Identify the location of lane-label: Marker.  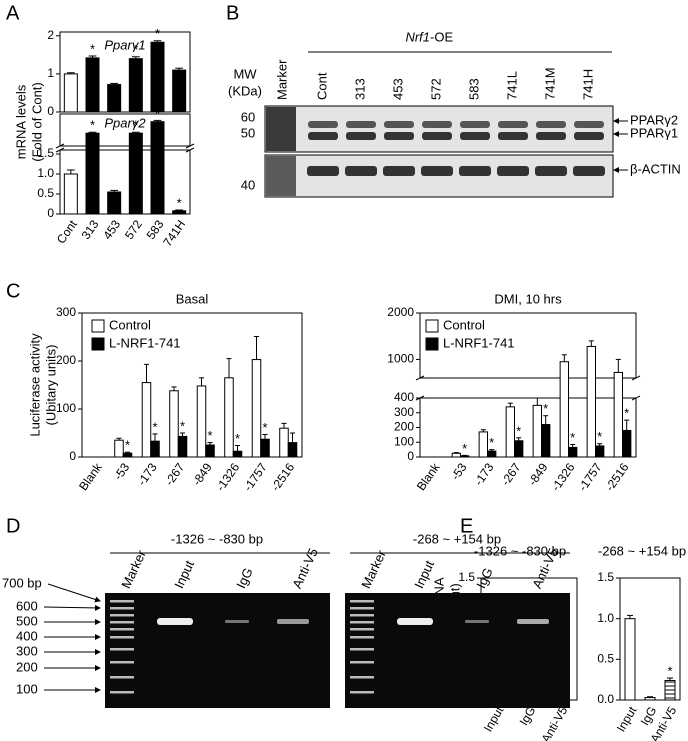
(373, 569).